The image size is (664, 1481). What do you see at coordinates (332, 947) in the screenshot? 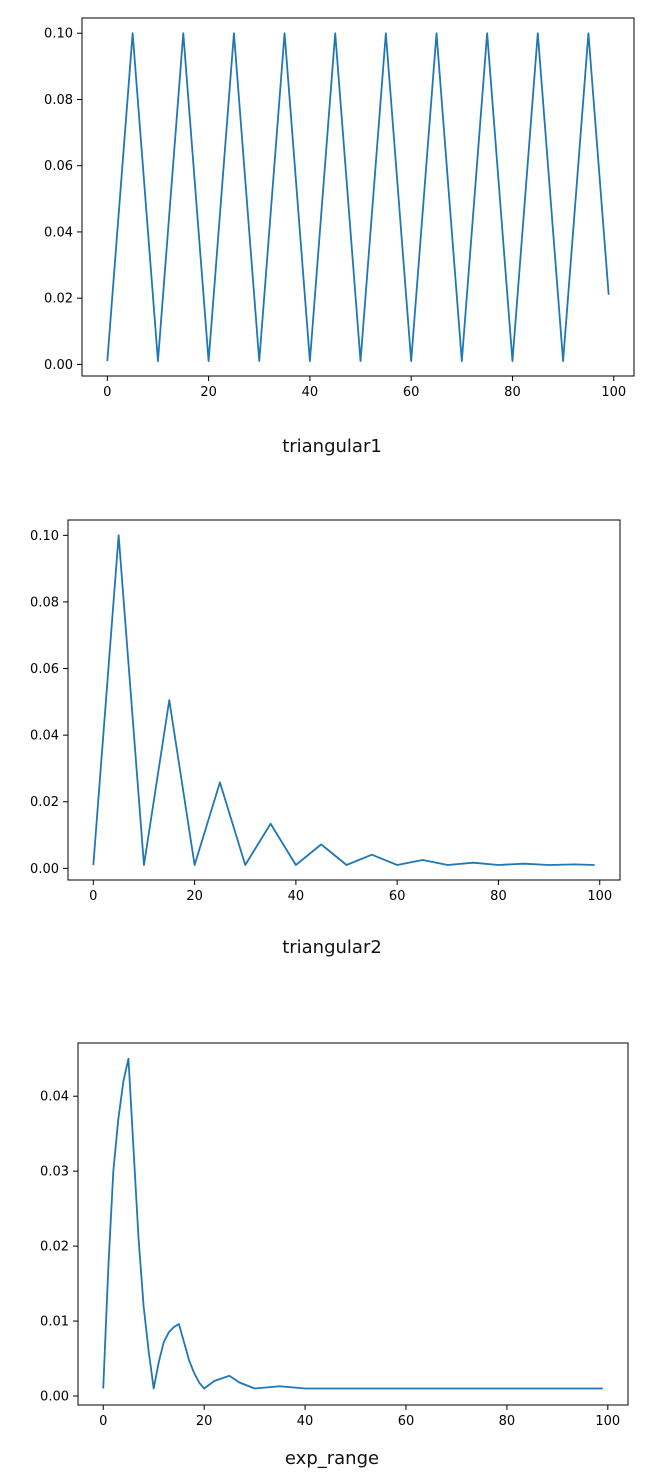
I see `chart-caption-triangular2: triangular2` at bounding box center [332, 947].